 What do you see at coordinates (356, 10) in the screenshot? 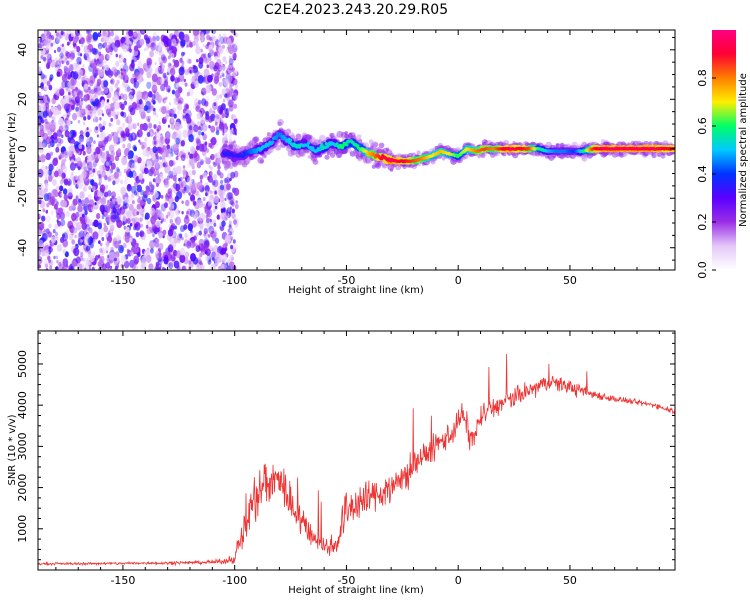
I see `figure-title: C2E4.2023.243.20.29.R05` at bounding box center [356, 10].